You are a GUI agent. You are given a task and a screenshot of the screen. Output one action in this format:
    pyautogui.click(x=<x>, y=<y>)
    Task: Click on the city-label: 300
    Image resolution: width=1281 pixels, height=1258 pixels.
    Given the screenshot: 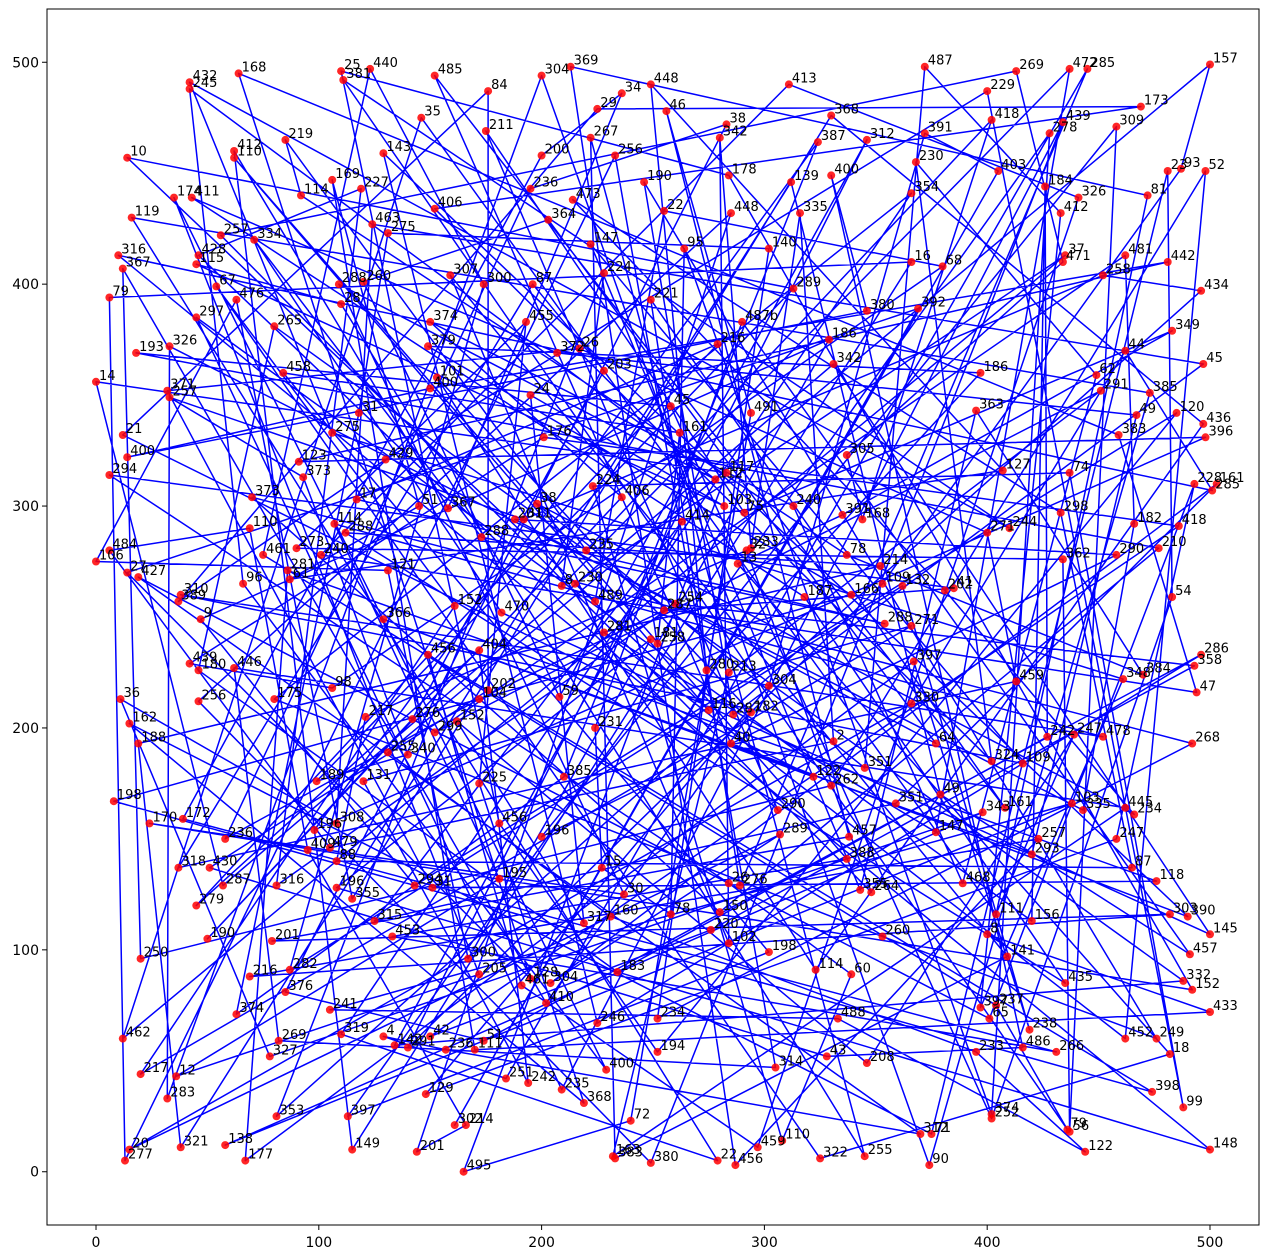 What is the action you would take?
    pyautogui.click(x=499, y=278)
    